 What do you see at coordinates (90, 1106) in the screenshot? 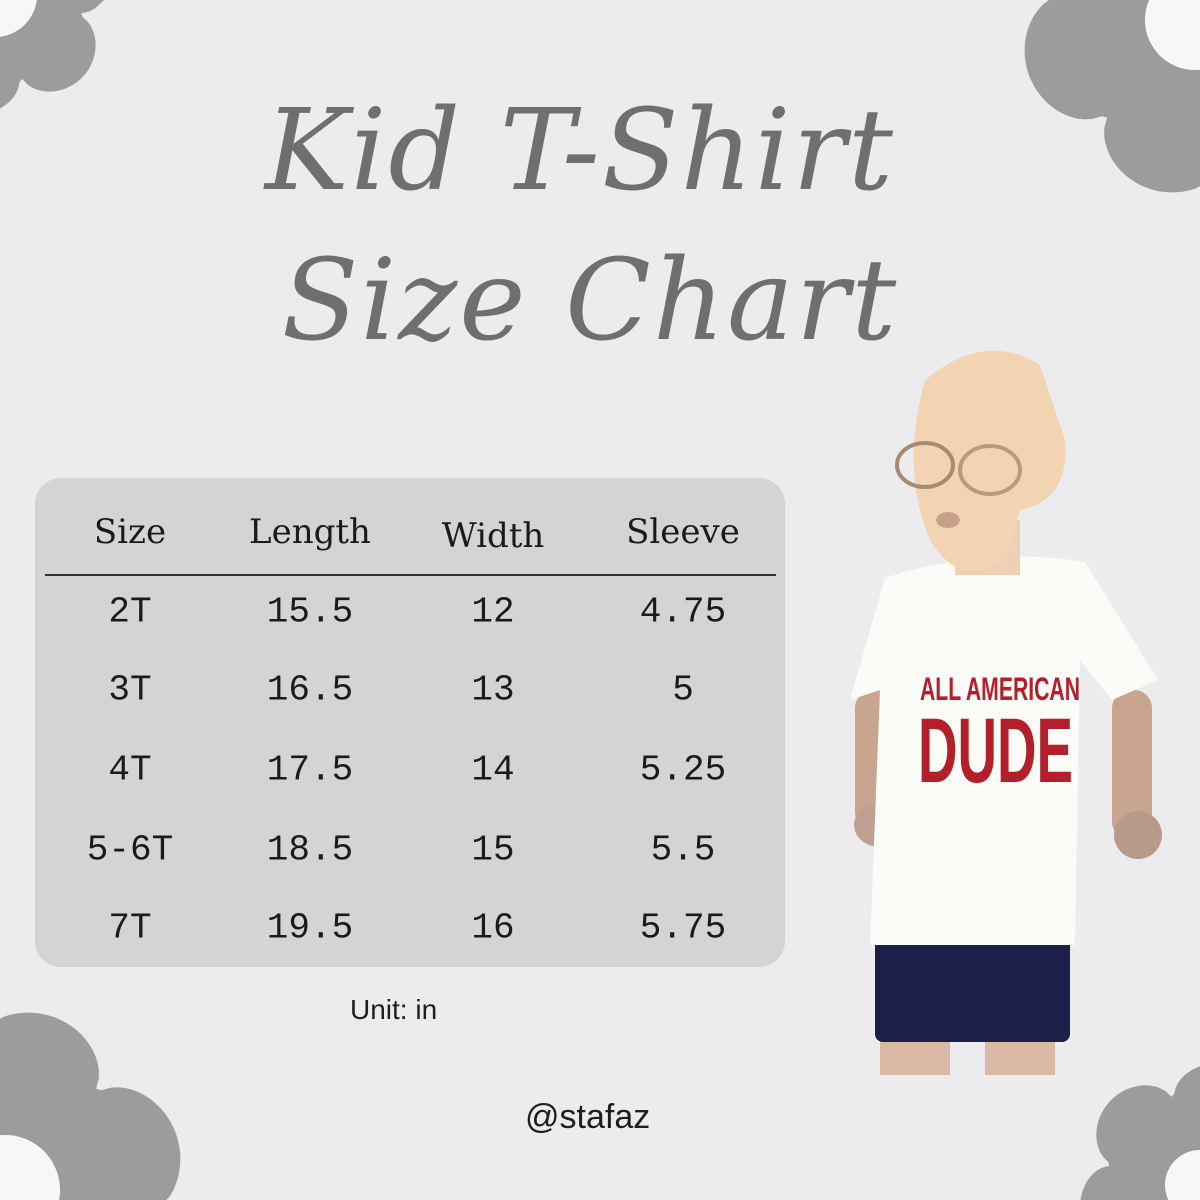
I see `flower-bottom-left` at bounding box center [90, 1106].